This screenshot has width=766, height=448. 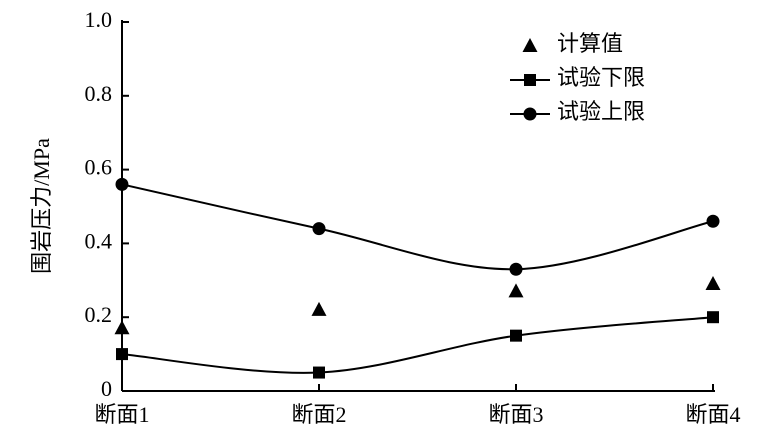 I want to click on x-tick-label: 断面4, so click(x=712, y=414).